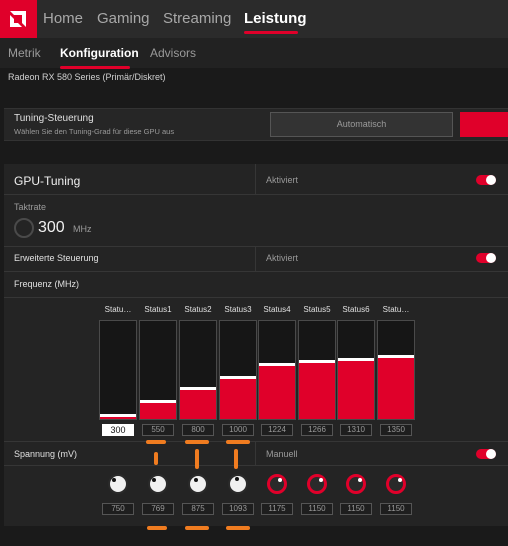  I want to click on frequency-value-input: 1310, so click(356, 430).